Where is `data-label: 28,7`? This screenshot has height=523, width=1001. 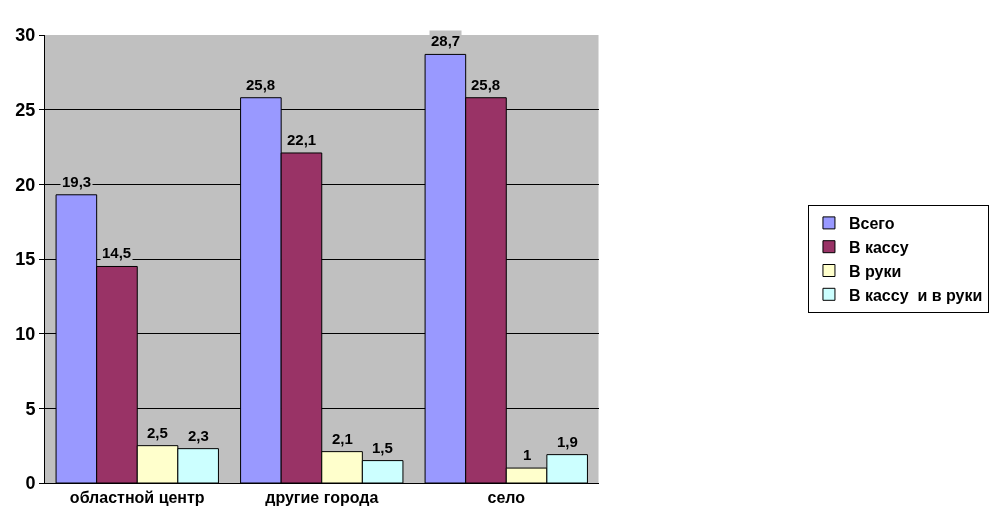 data-label: 28,7 is located at coordinates (446, 40).